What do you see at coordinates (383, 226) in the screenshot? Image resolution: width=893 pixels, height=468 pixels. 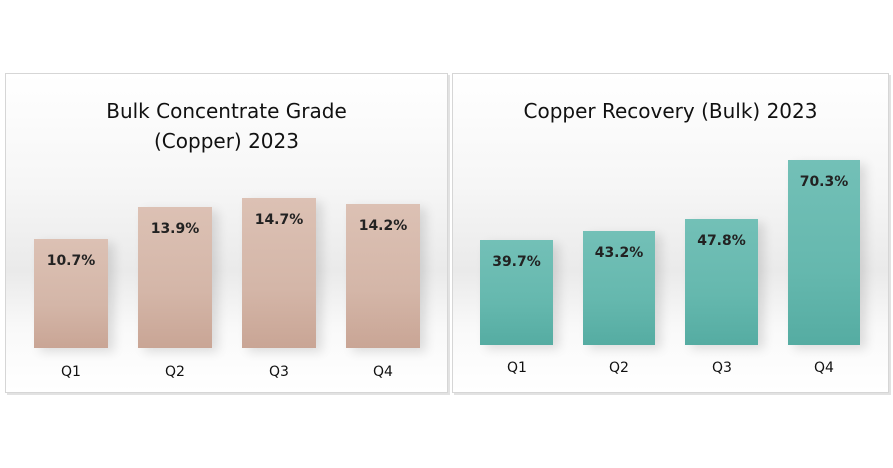 I see `data-label: 14.2%` at bounding box center [383, 226].